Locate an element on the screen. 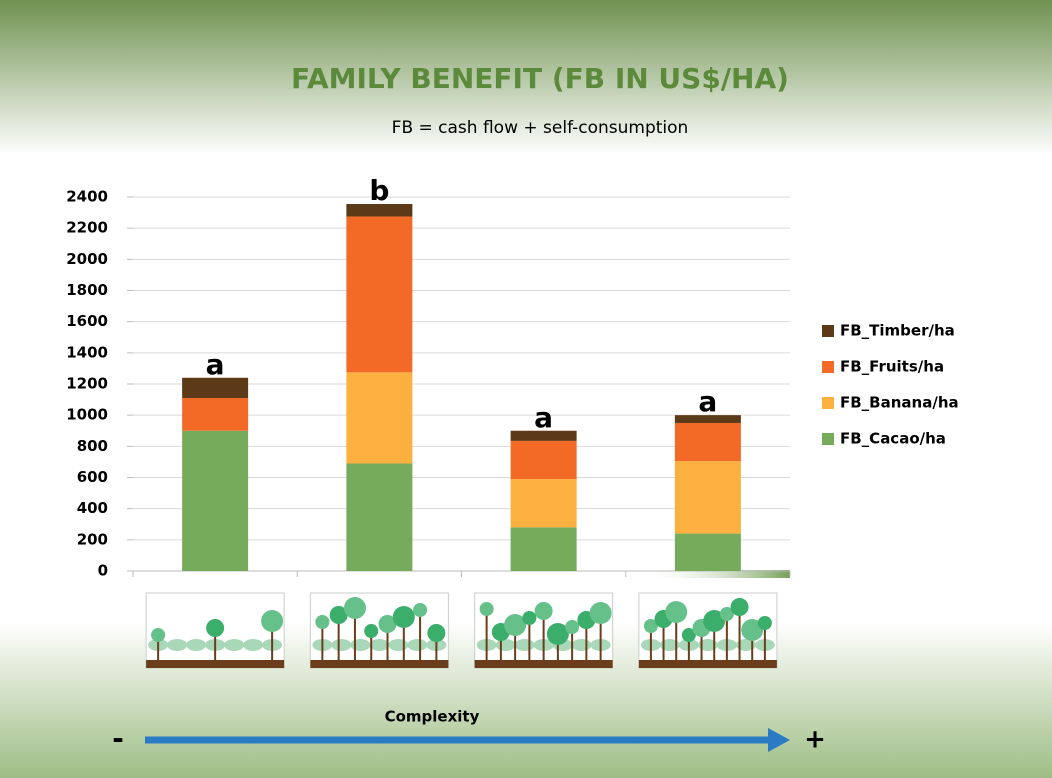 This screenshot has height=778, width=1052. legend-label: FB_Cacao/ha is located at coordinates (893, 439).